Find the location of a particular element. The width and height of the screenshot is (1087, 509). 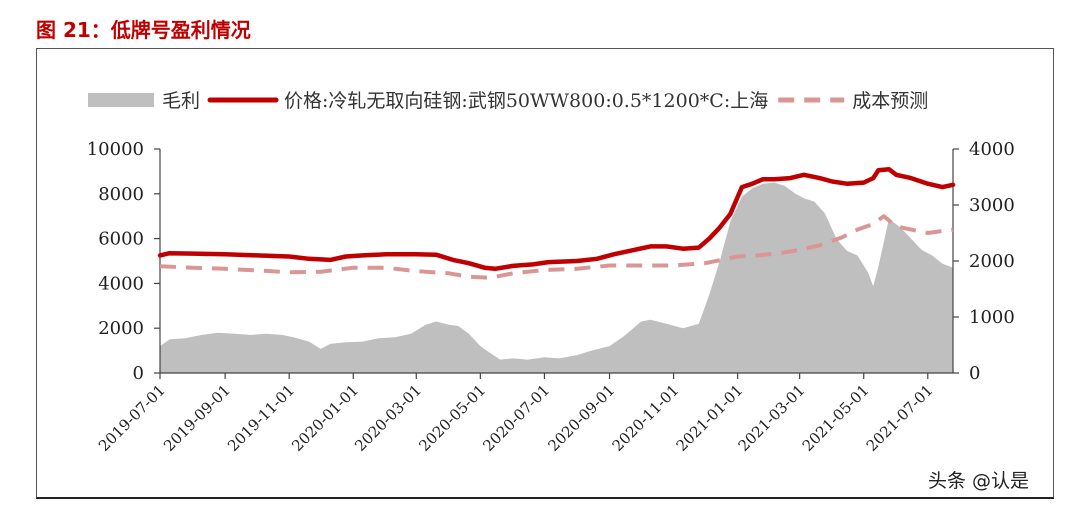

x-tick-label: 2019-09-01 is located at coordinates (197, 418).